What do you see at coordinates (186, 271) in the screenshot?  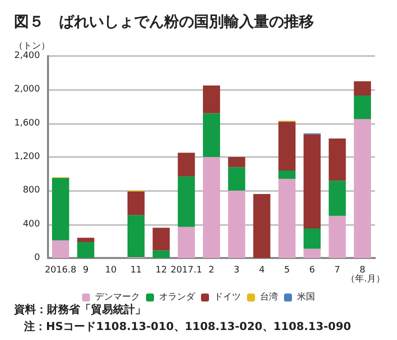 I see `x-tick-label: 2017.1` at bounding box center [186, 271].